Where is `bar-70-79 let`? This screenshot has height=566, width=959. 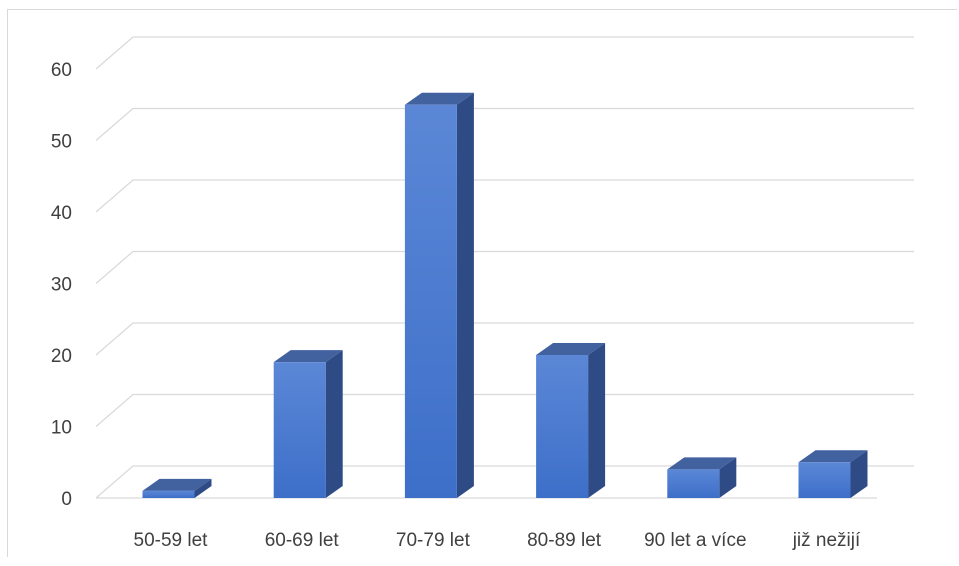 bar-70-79 let is located at coordinates (439, 295).